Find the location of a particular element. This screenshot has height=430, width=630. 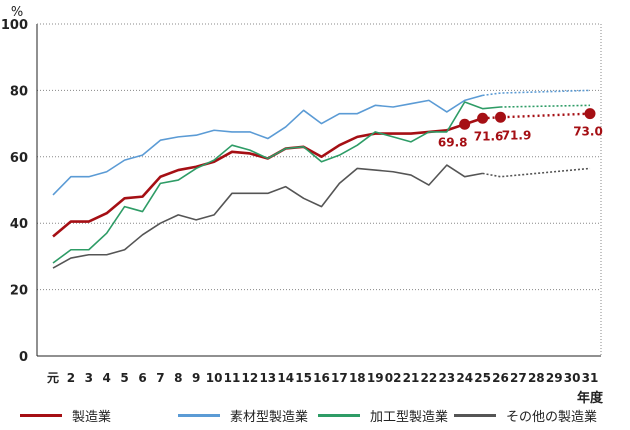

data-label: 71.6 is located at coordinates (489, 136).